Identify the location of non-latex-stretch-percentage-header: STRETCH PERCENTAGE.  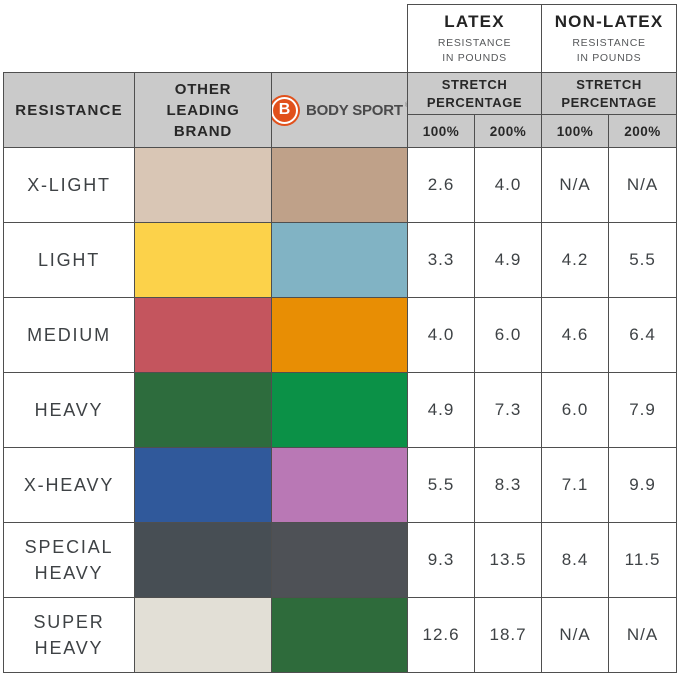
(609, 93).